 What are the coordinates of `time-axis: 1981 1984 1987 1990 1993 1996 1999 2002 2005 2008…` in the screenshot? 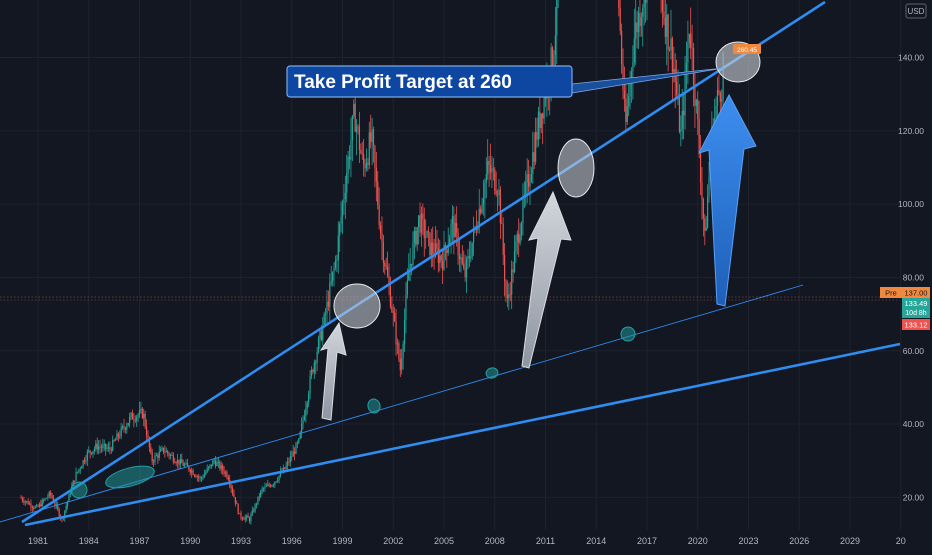 It's located at (467, 541).